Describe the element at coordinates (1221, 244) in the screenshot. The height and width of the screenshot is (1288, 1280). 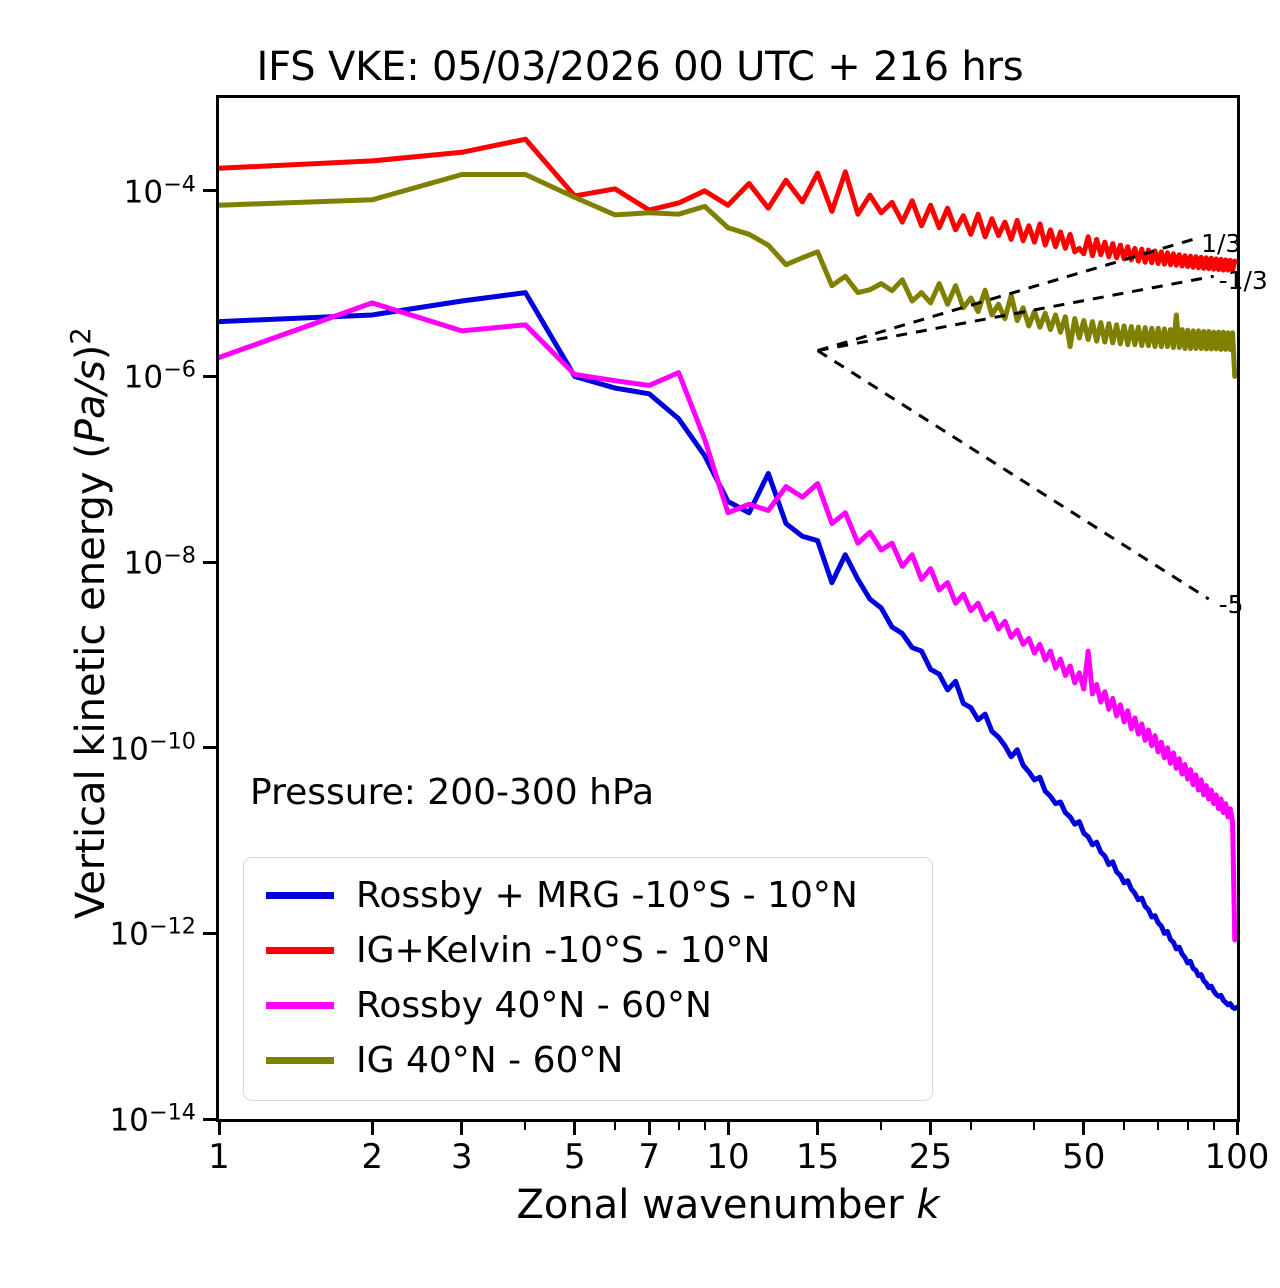
I see `slope-label-plus-one-third: 1/3` at that location.